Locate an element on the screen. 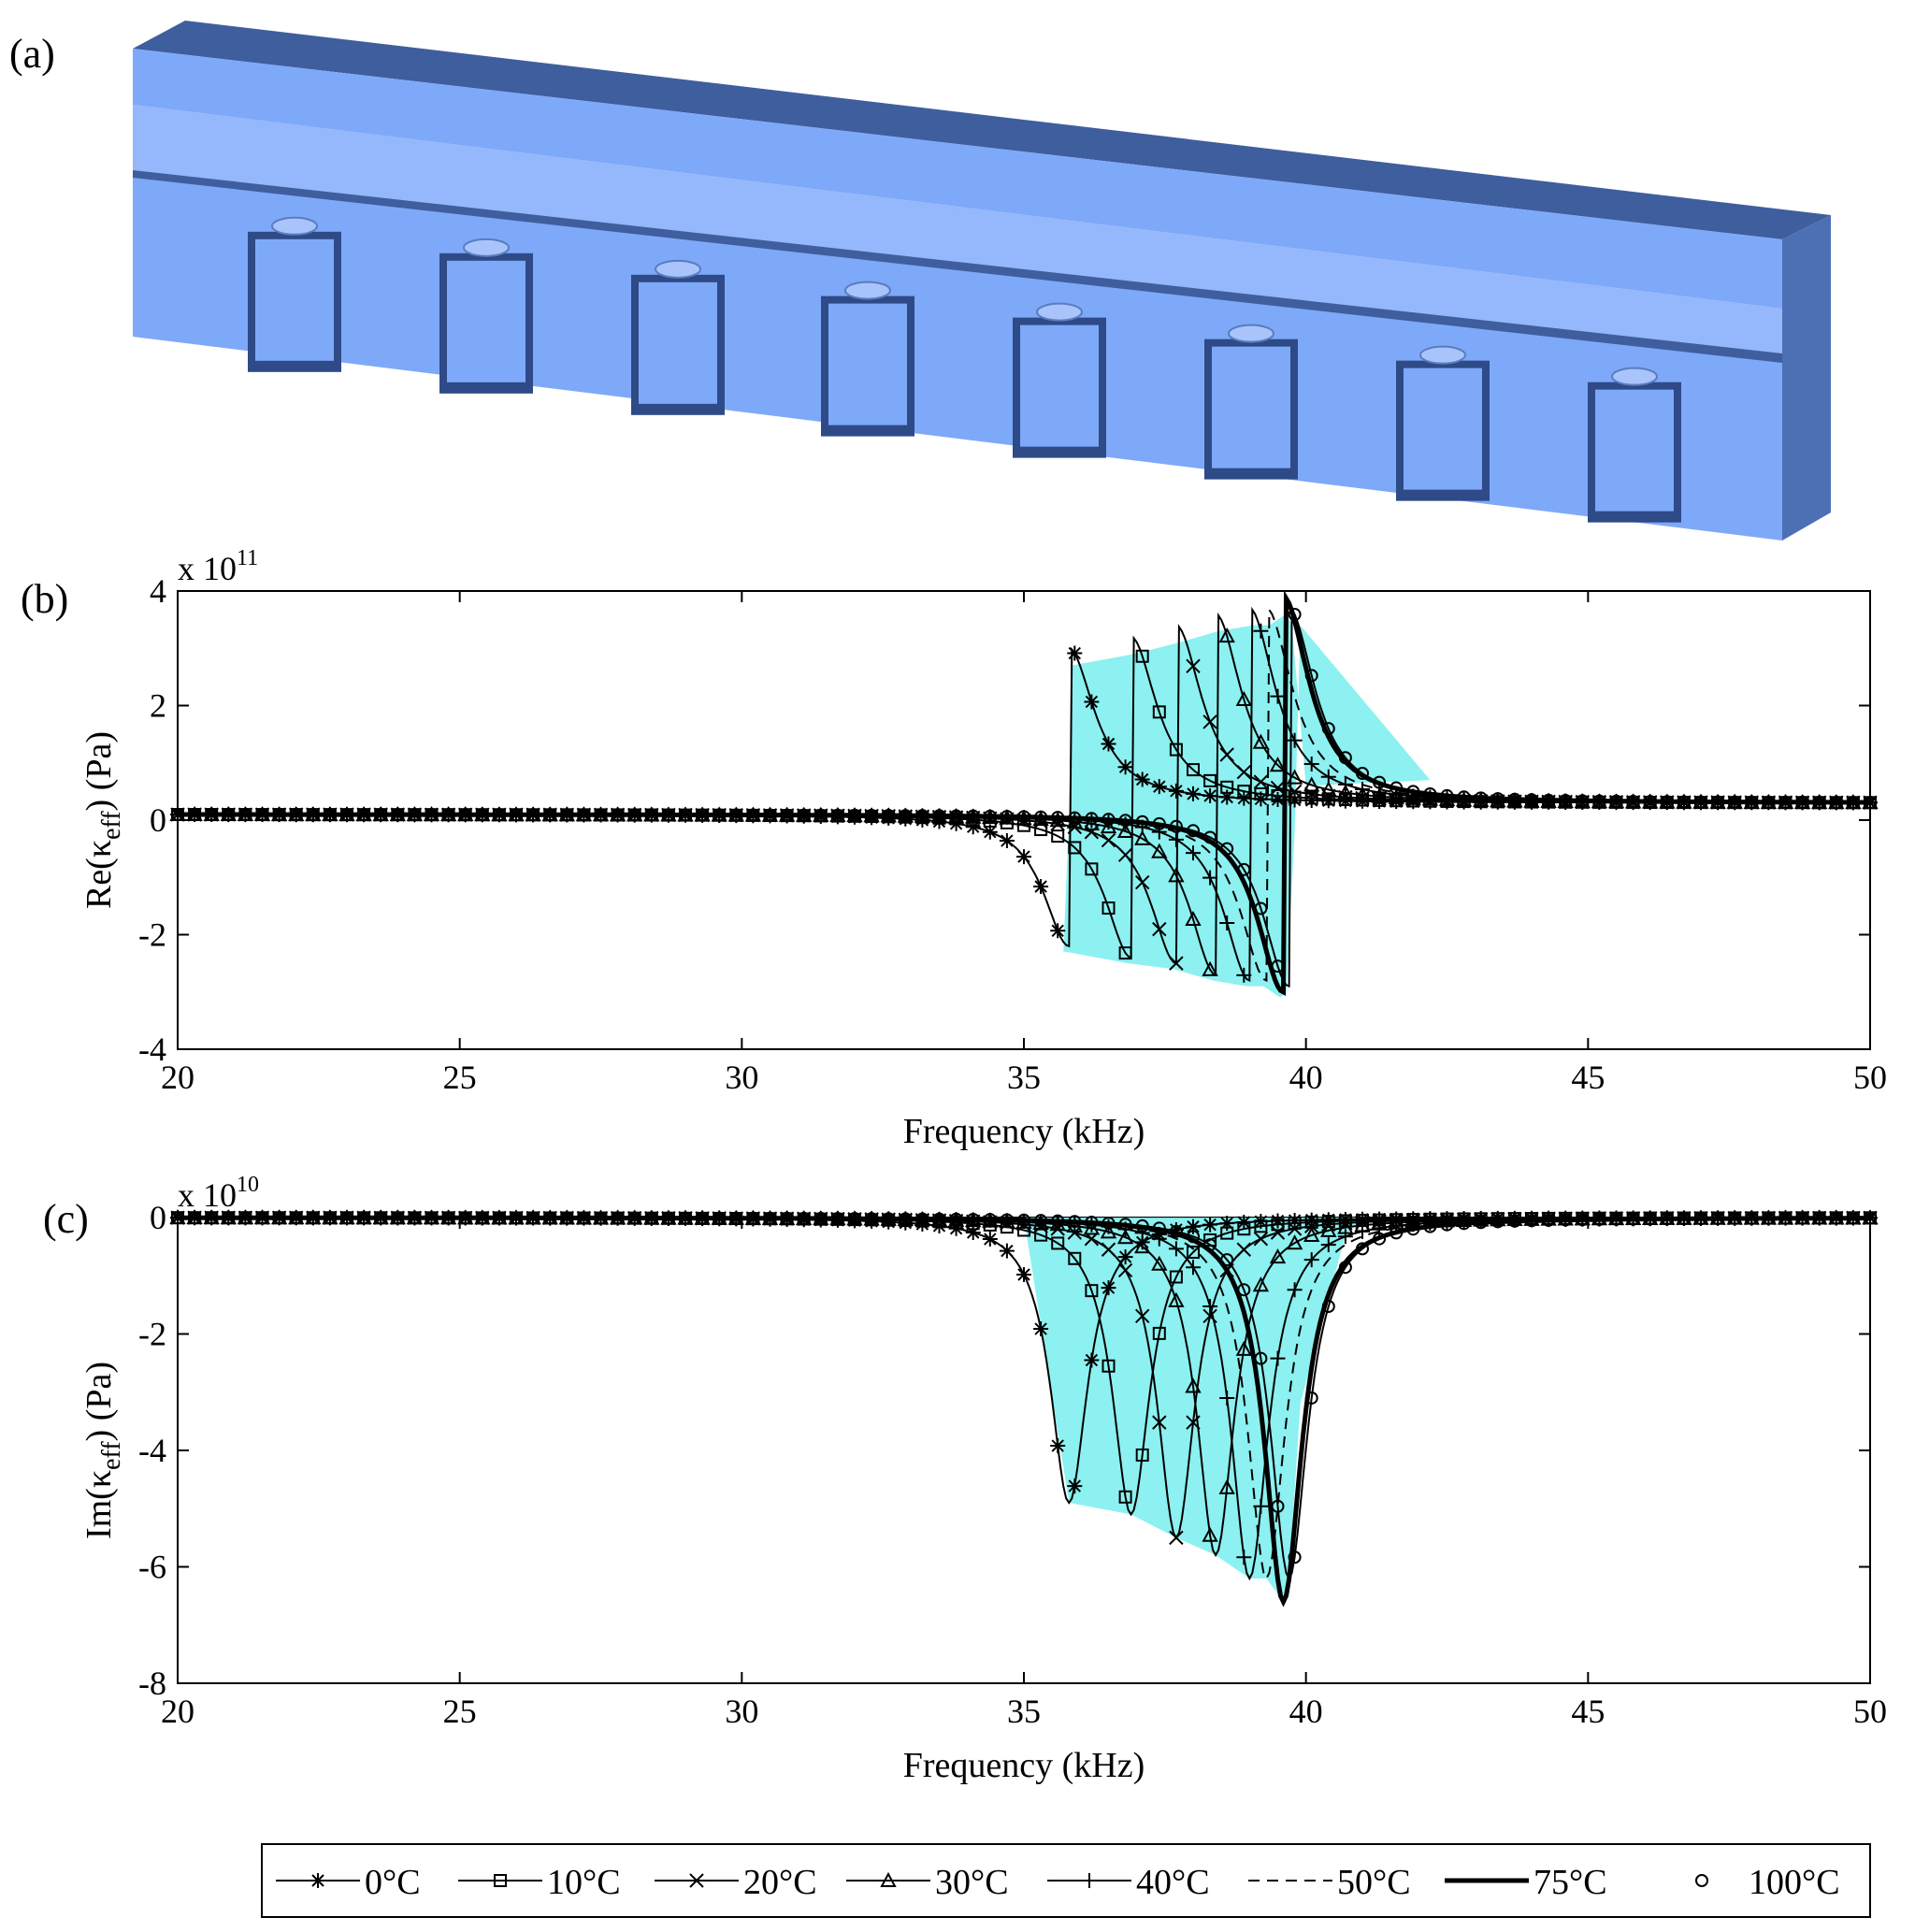 This screenshot has height=1932, width=1915. beam-upper-rail is located at coordinates (957, 179).